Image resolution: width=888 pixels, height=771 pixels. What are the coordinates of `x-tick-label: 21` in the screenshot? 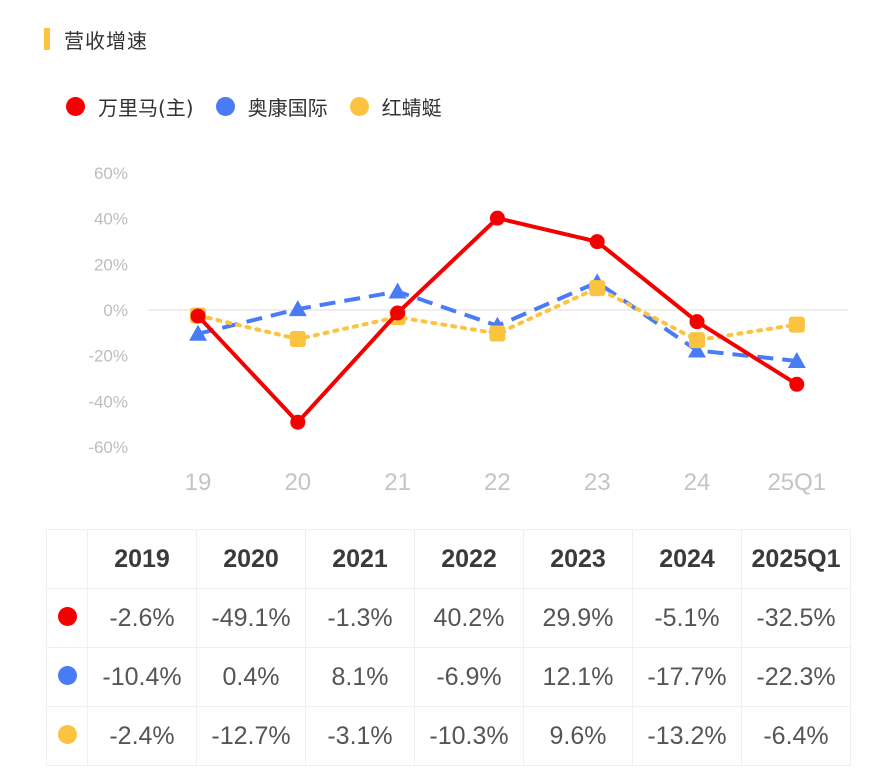 It's located at (397, 482).